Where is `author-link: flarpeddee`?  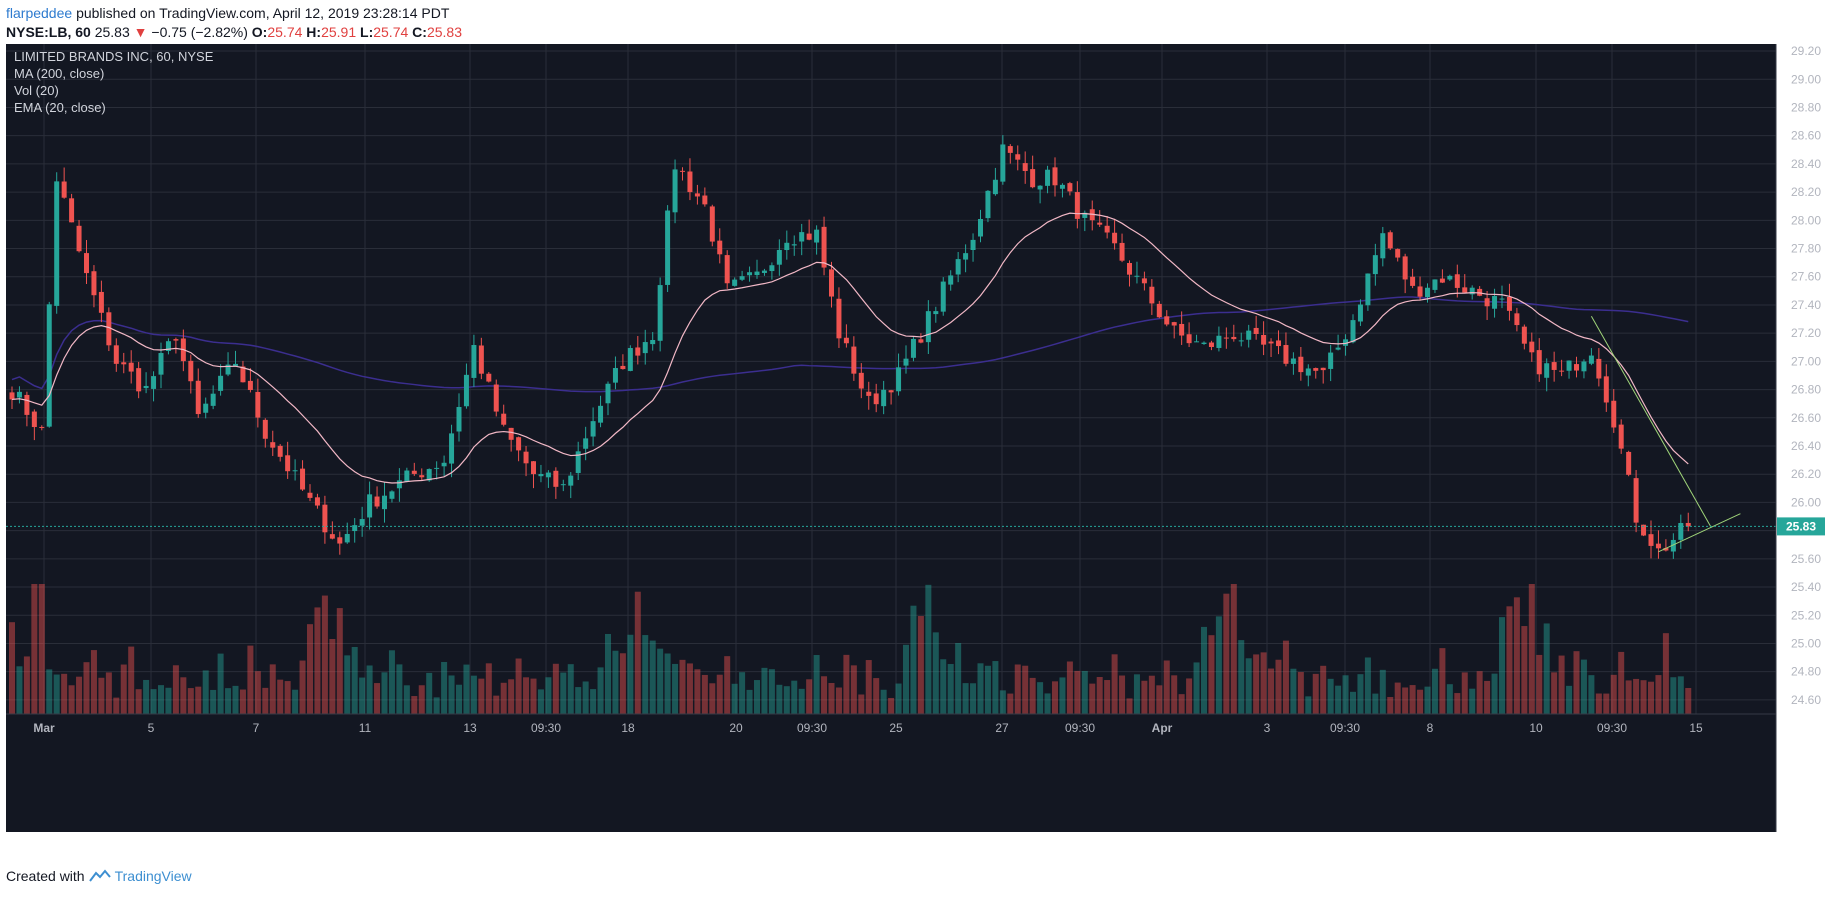
author-link: flarpeddee is located at coordinates (39, 13).